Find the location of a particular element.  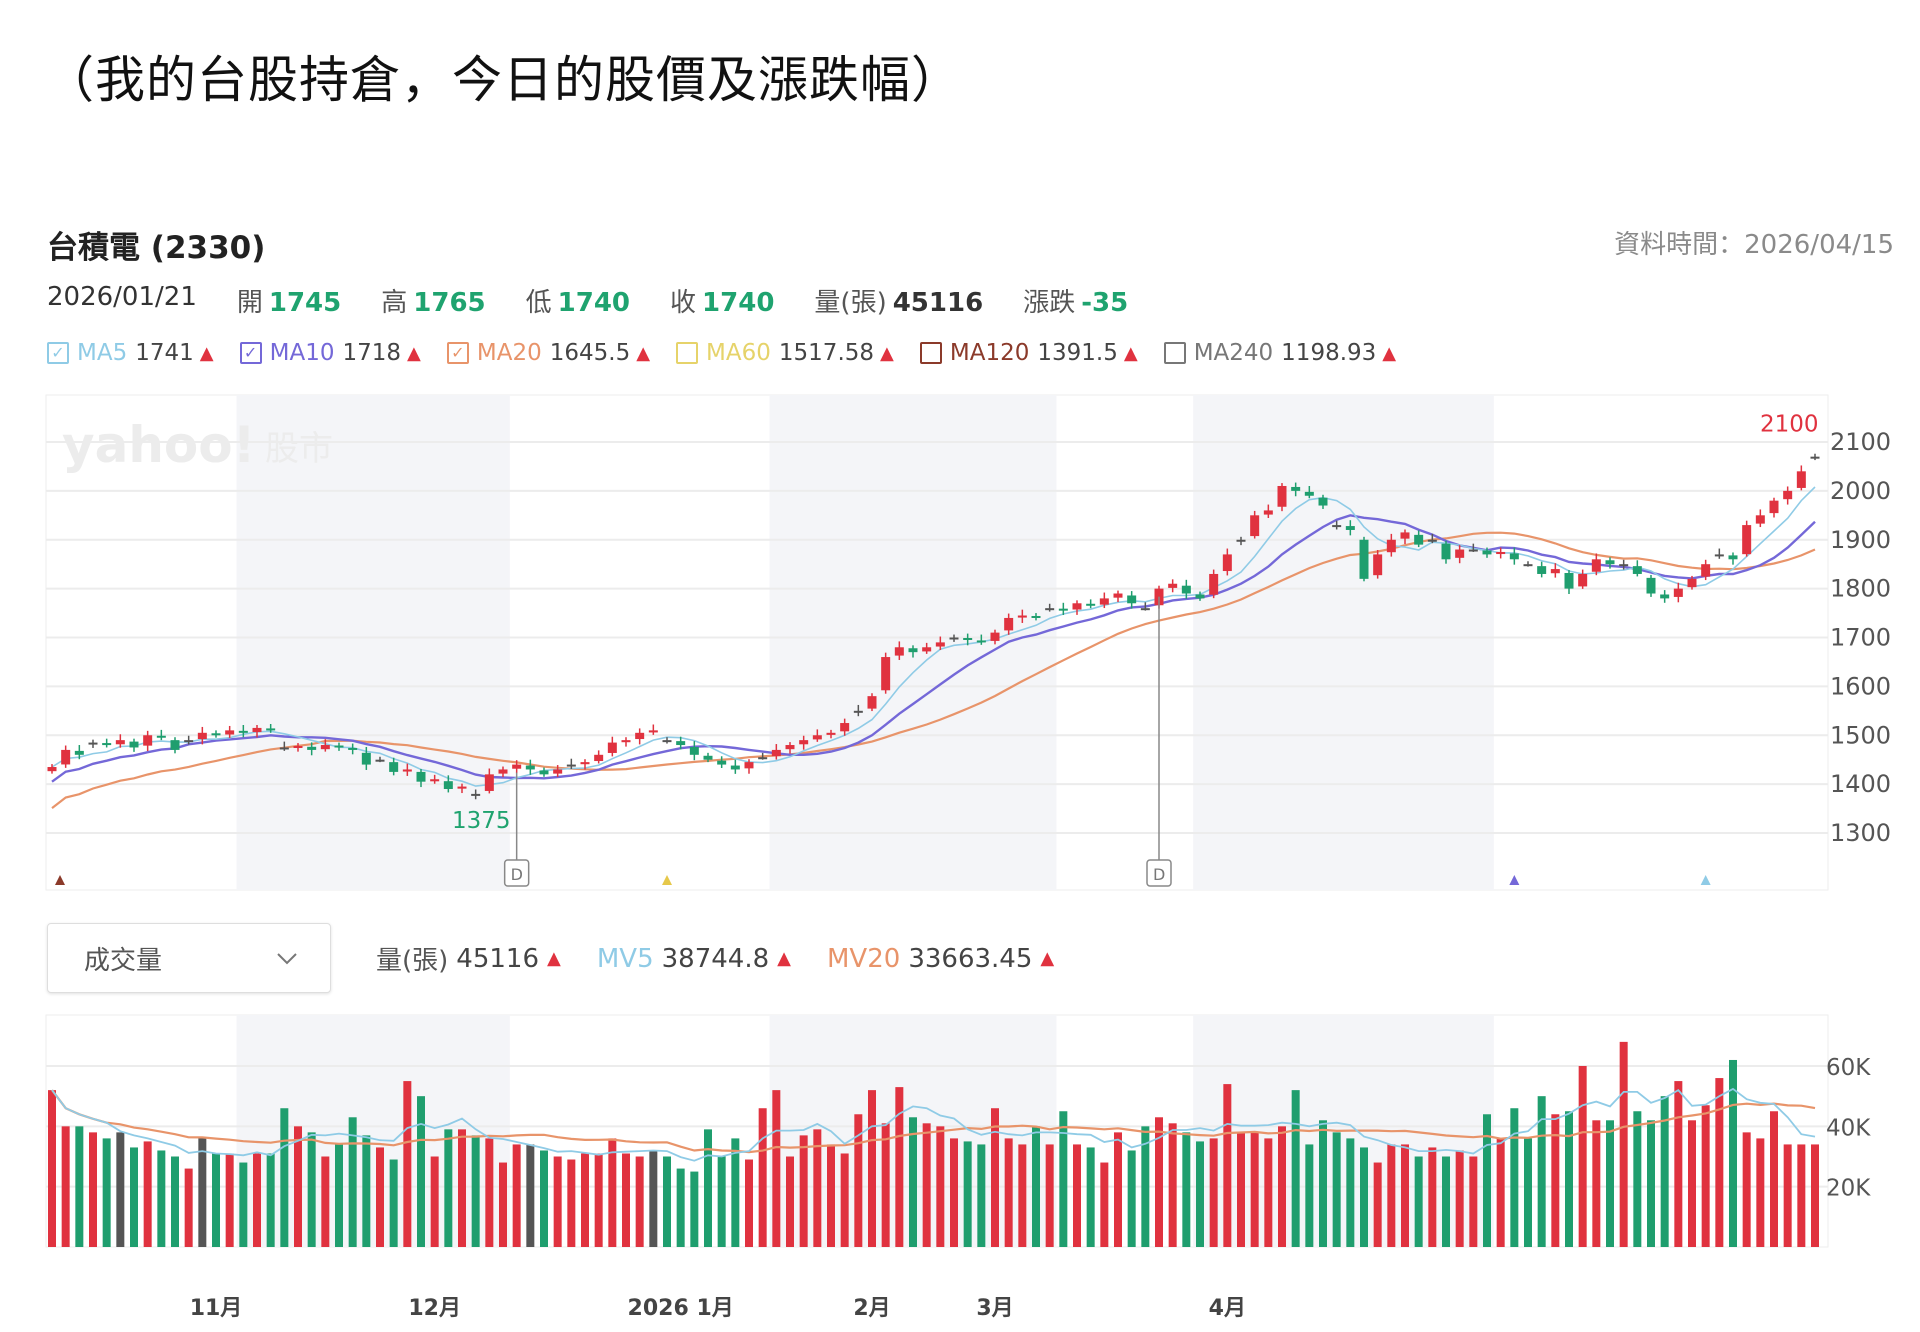

chevron-down-icon is located at coordinates (287, 958).